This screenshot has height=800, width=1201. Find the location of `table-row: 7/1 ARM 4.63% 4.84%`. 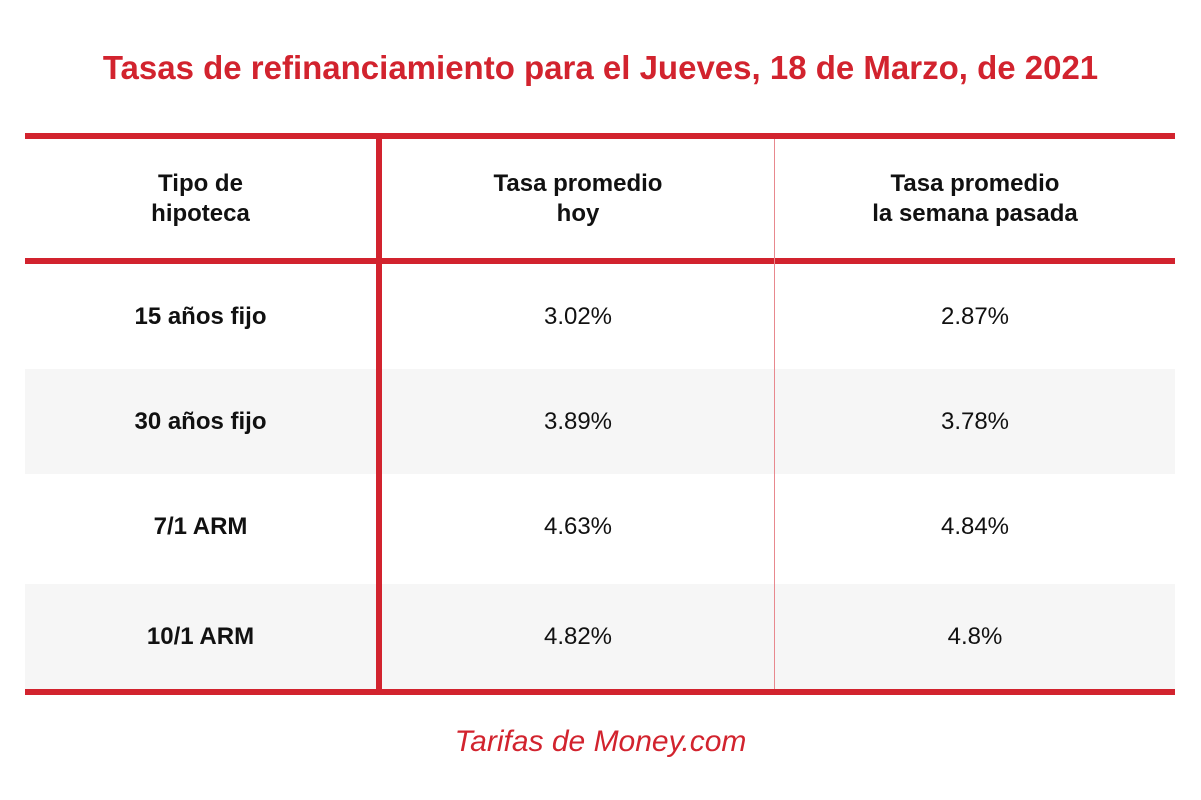

table-row: 7/1 ARM 4.63% 4.84% is located at coordinates (600, 526).